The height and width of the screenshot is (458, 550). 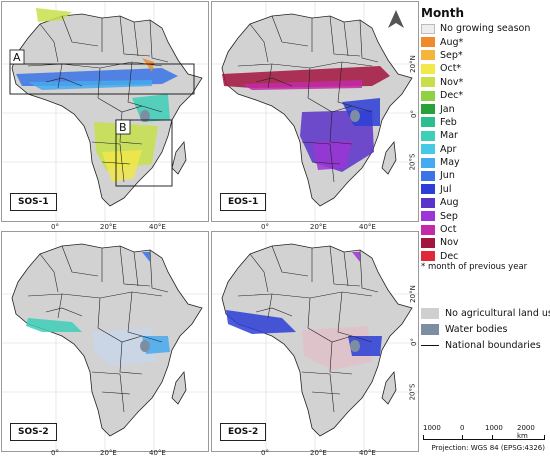 I want to click on legend-item: Sep, so click(x=485, y=215).